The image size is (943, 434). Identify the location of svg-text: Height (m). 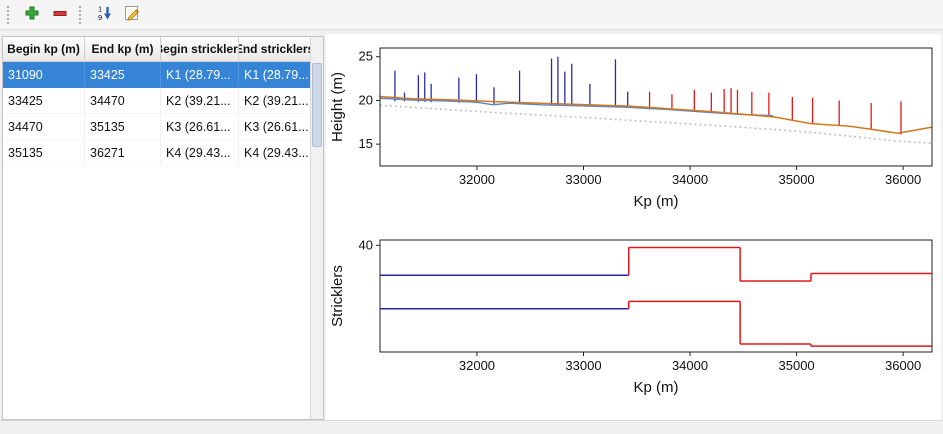
(337, 107).